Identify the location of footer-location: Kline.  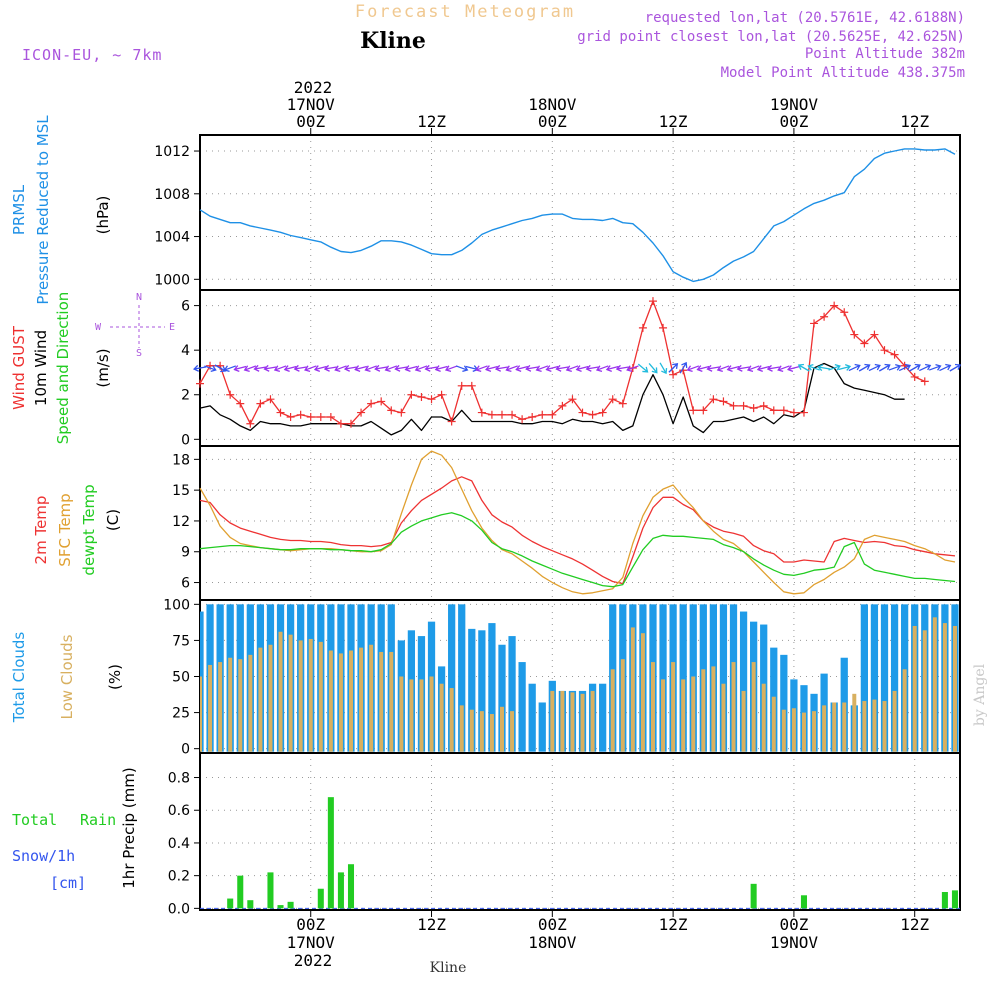
(448, 968).